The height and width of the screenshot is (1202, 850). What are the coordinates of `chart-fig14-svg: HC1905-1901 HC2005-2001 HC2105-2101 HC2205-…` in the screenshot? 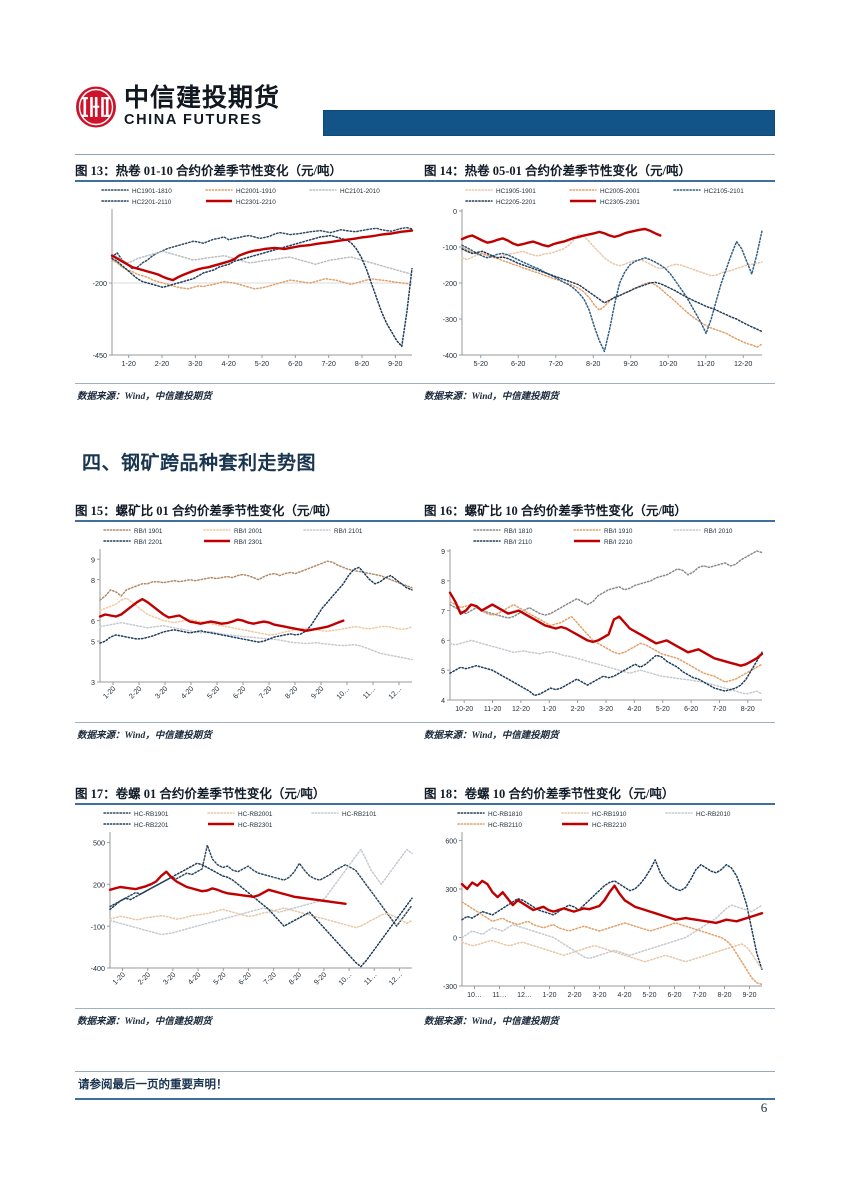 It's located at (603, 278).